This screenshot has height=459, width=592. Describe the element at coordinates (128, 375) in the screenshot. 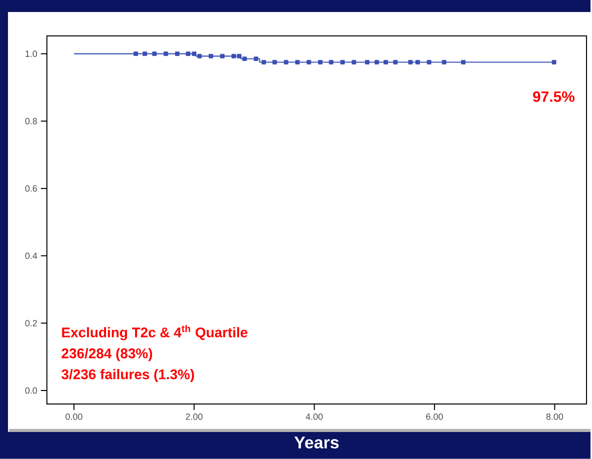

I see `annotation: 3/236 failures (1.3%)` at that location.